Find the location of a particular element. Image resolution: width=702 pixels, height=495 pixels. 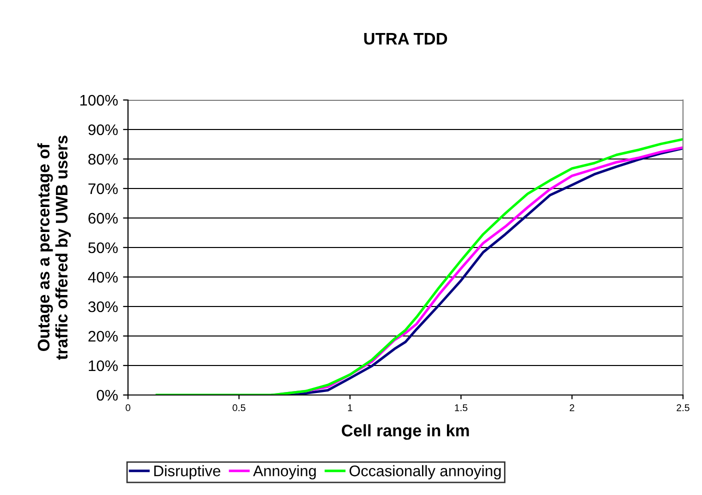

y-tick-label: 80% is located at coordinates (103, 159).